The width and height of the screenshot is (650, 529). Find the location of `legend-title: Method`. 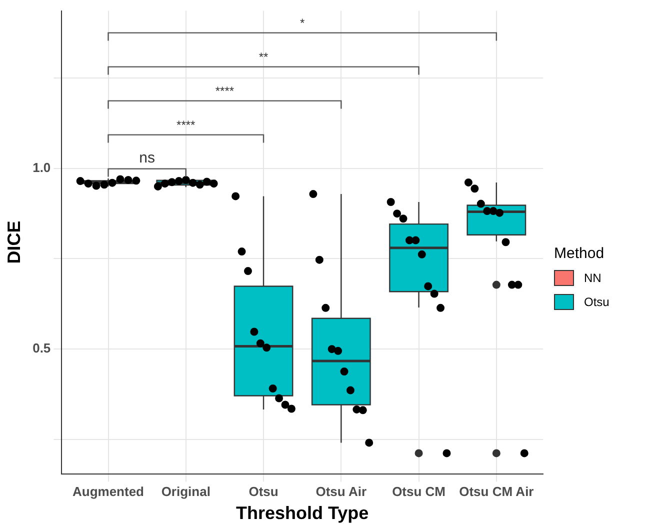

legend-title: Method is located at coordinates (580, 253).